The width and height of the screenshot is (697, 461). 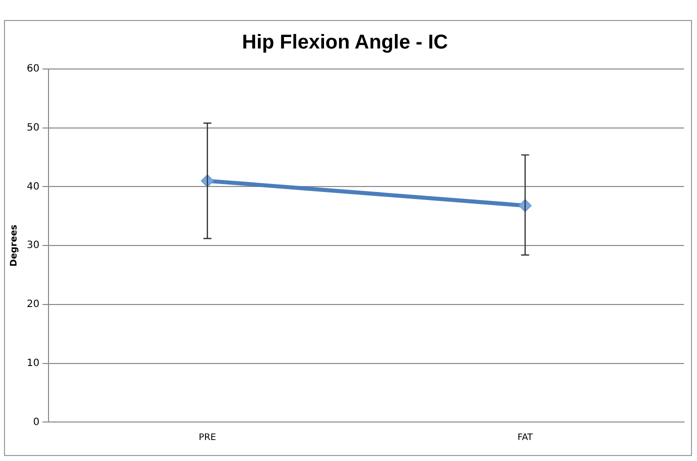 I want to click on chart-title: Hip Flexion Angle - IC, so click(x=345, y=43).